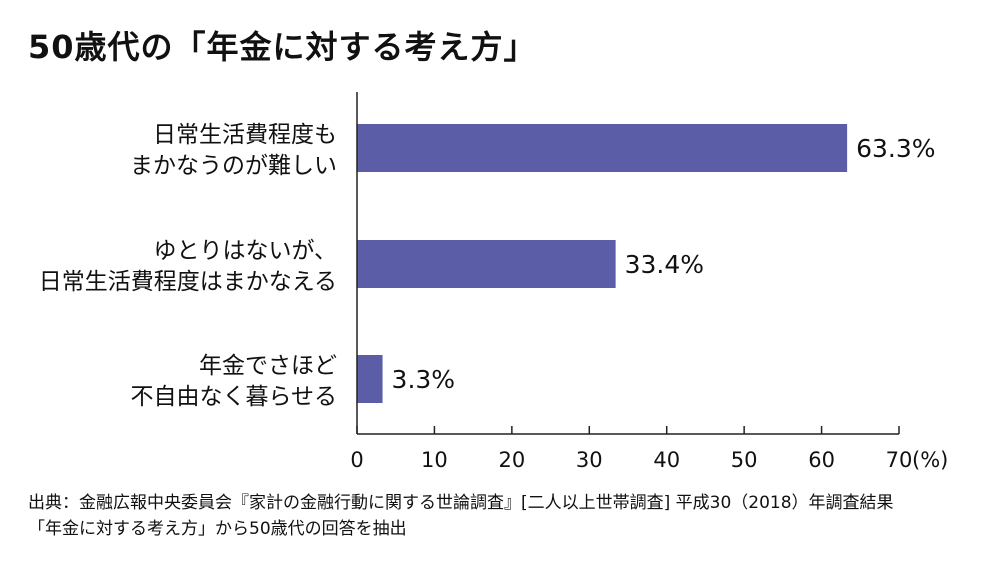 Image resolution: width=1000 pixels, height=566 pixels. What do you see at coordinates (188, 282) in the screenshot?
I see `category-label: 日常生活費程度はまかなえる` at bounding box center [188, 282].